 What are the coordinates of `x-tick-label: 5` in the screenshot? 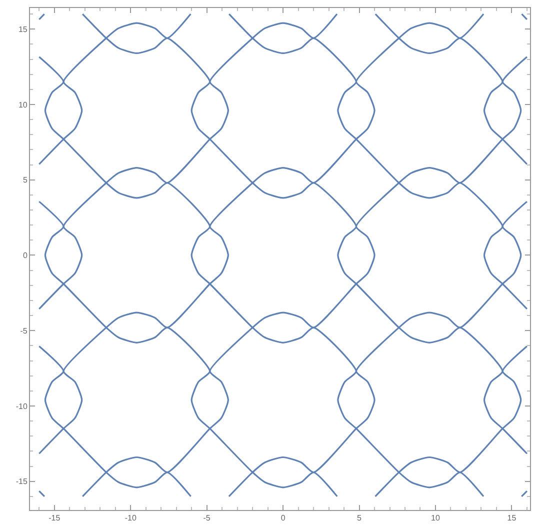 It's located at (359, 518).